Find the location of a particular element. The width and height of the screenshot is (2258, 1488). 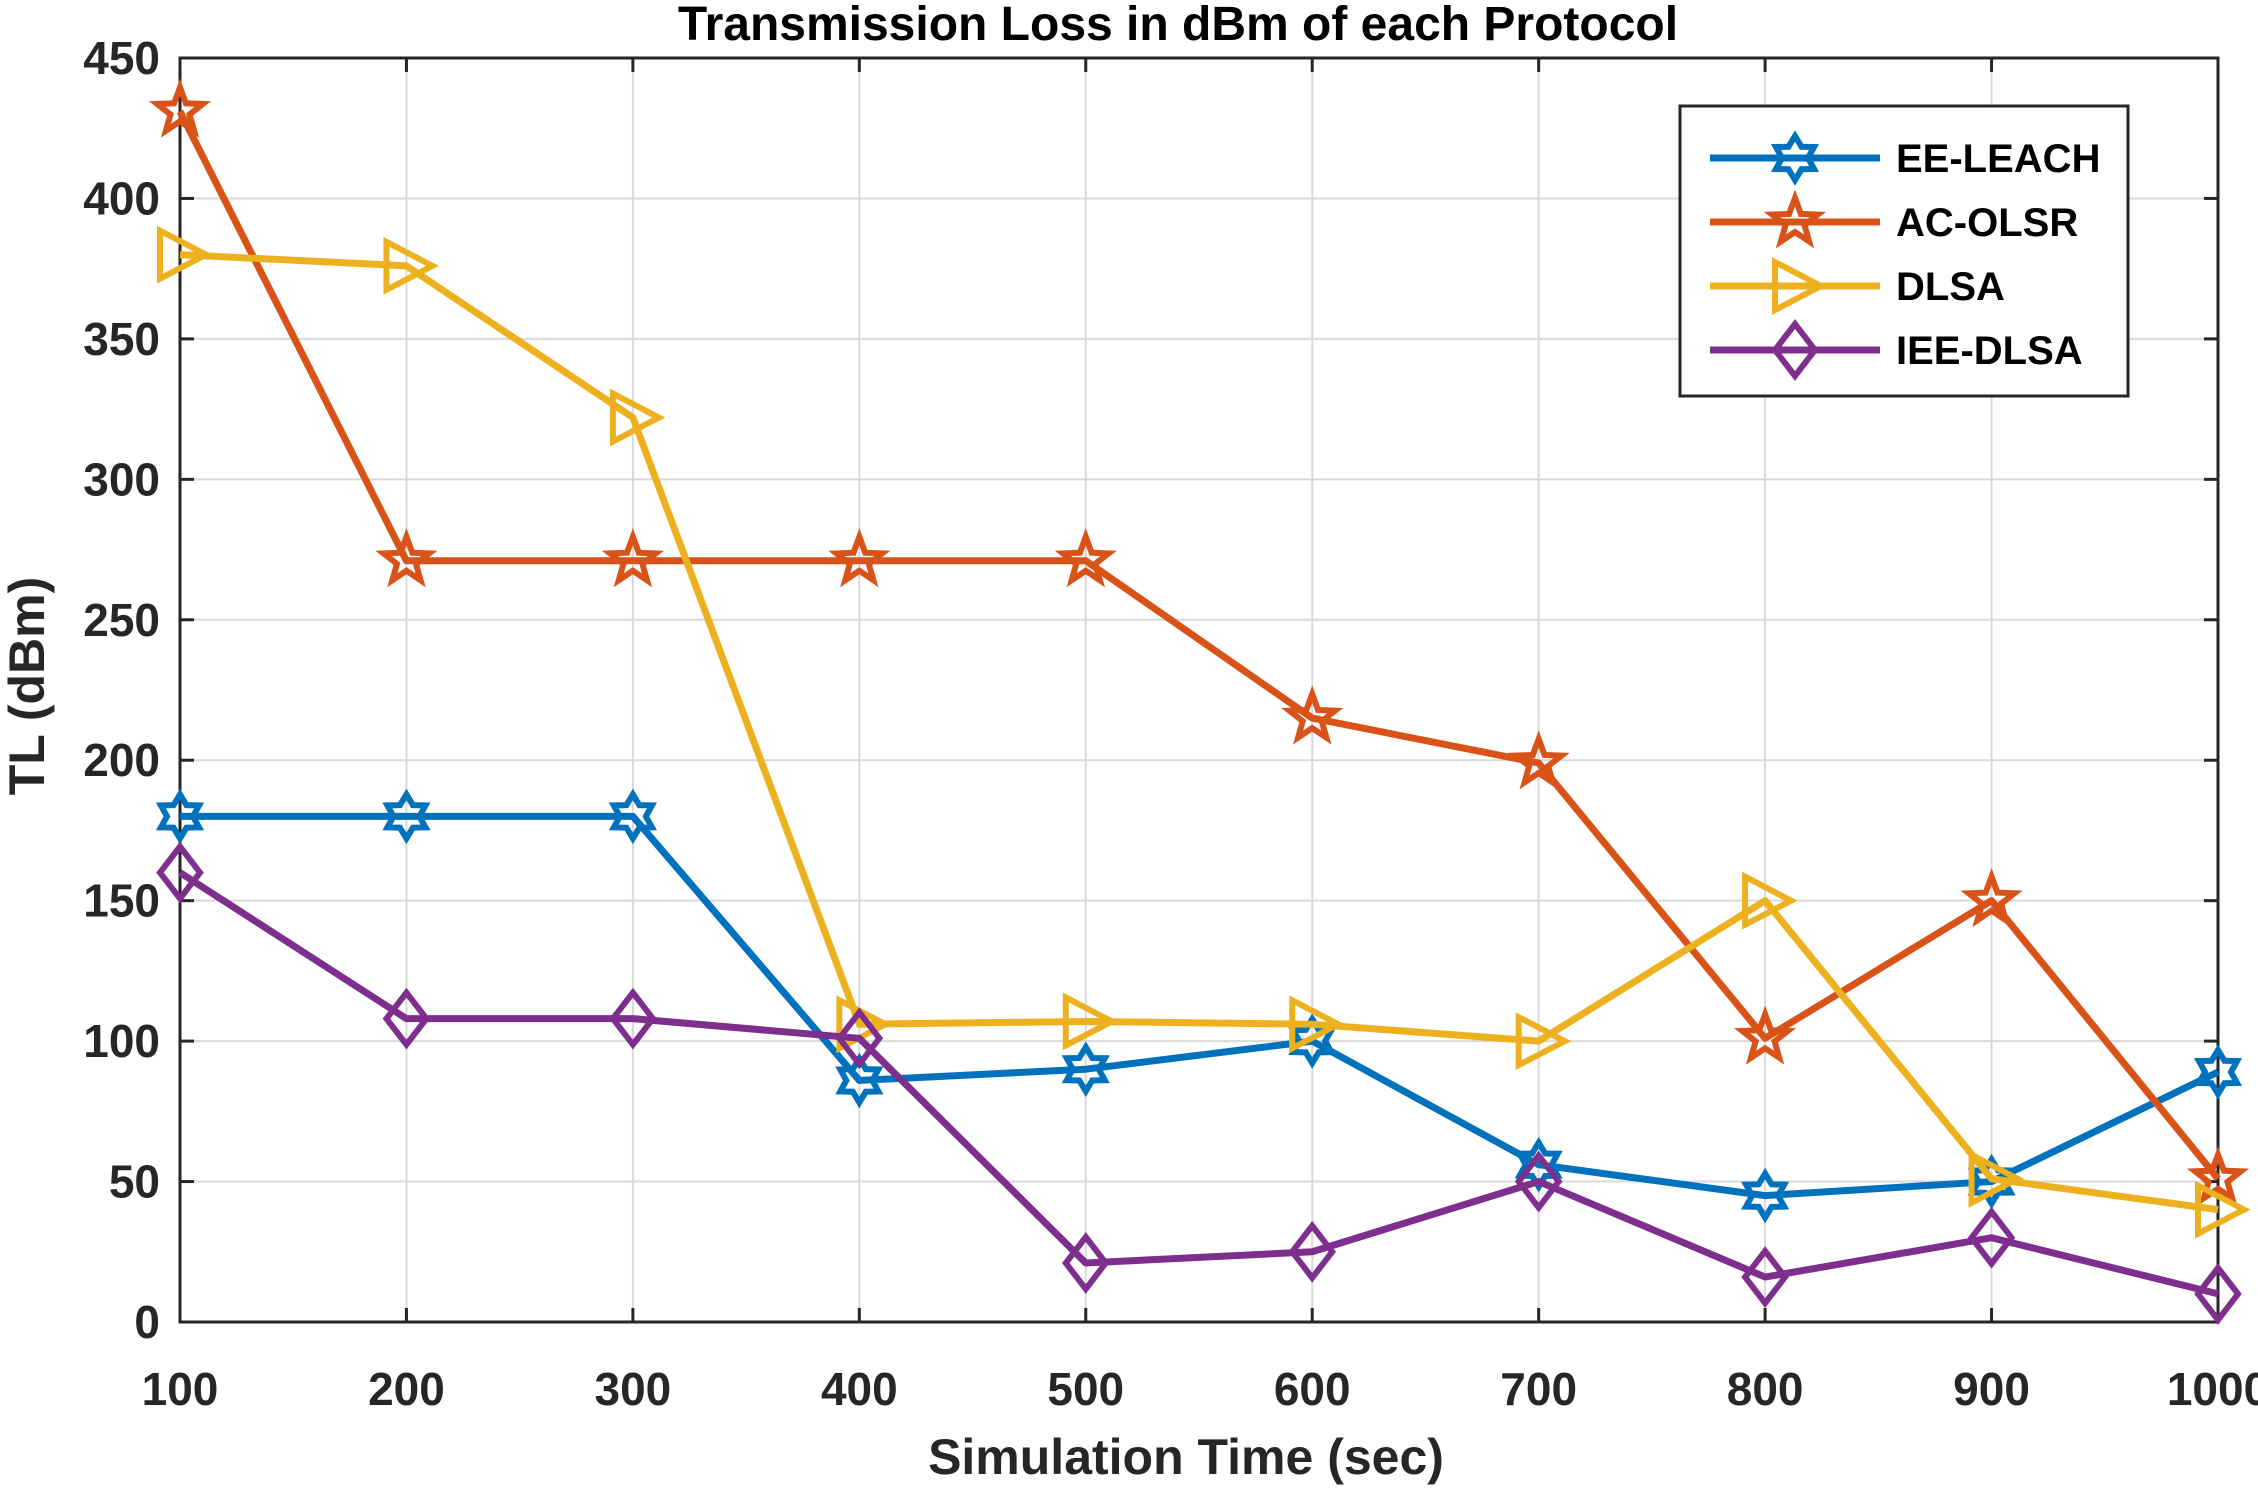

legend-marker-ac-olsr is located at coordinates (1795, 219).